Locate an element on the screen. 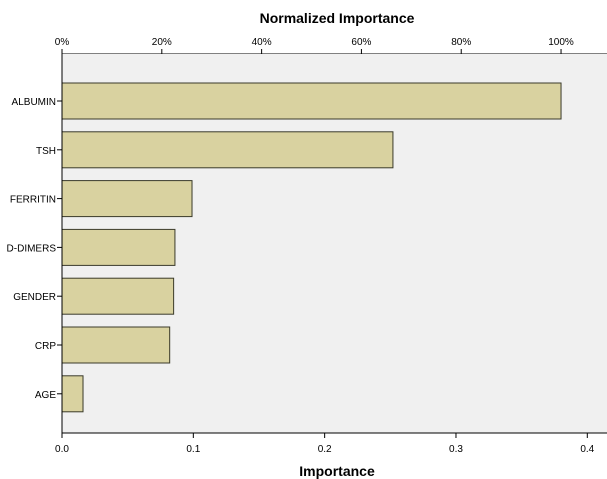 This screenshot has width=607, height=479. bar-d-dimers is located at coordinates (118, 247).